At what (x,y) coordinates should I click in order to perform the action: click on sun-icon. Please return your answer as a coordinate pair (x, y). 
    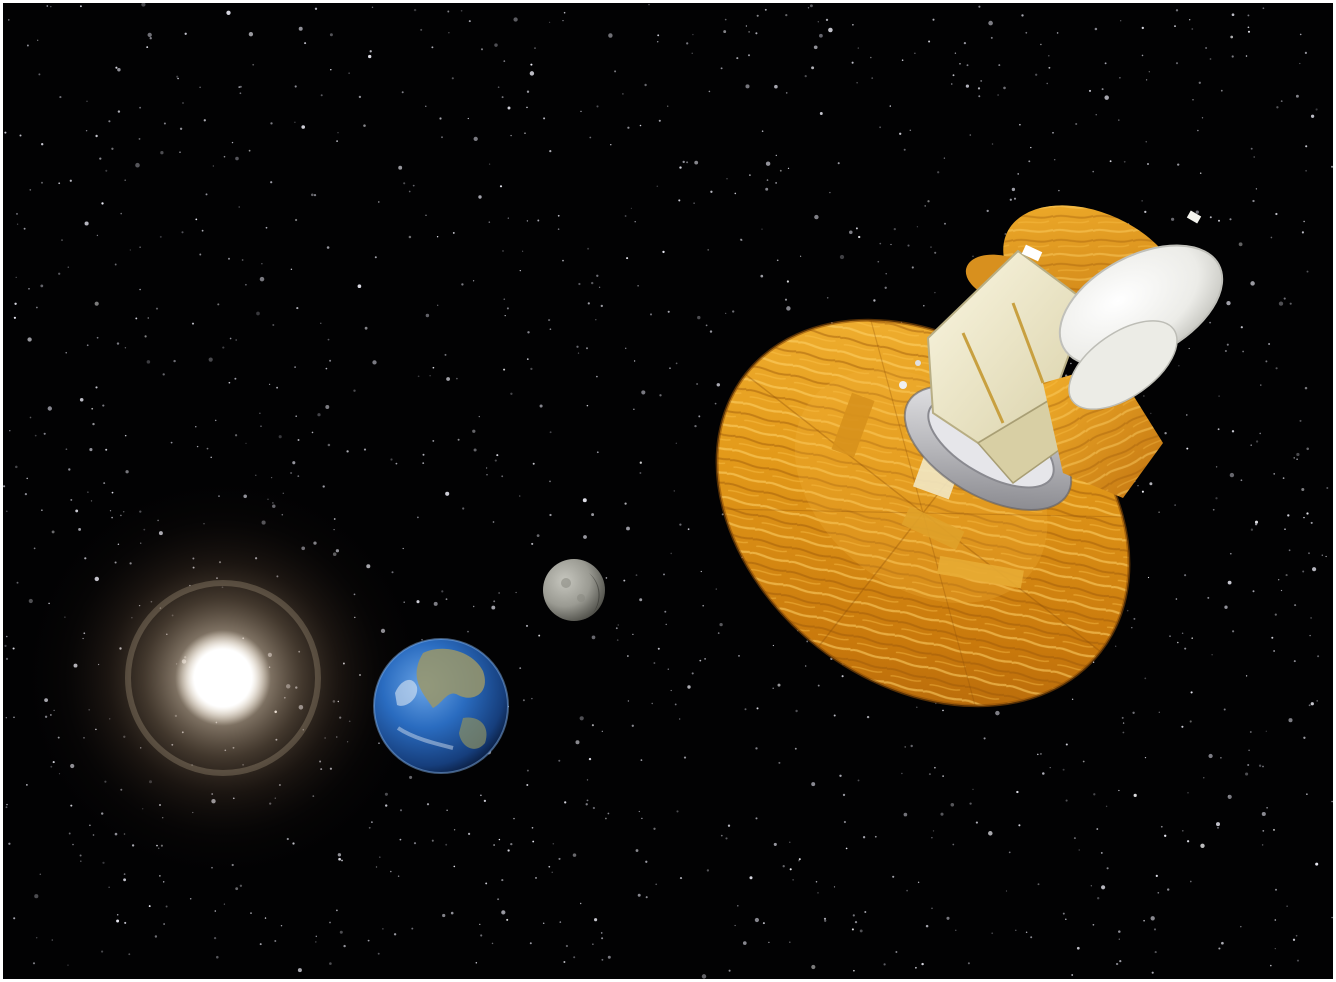
    Looking at the image, I should click on (223, 678).